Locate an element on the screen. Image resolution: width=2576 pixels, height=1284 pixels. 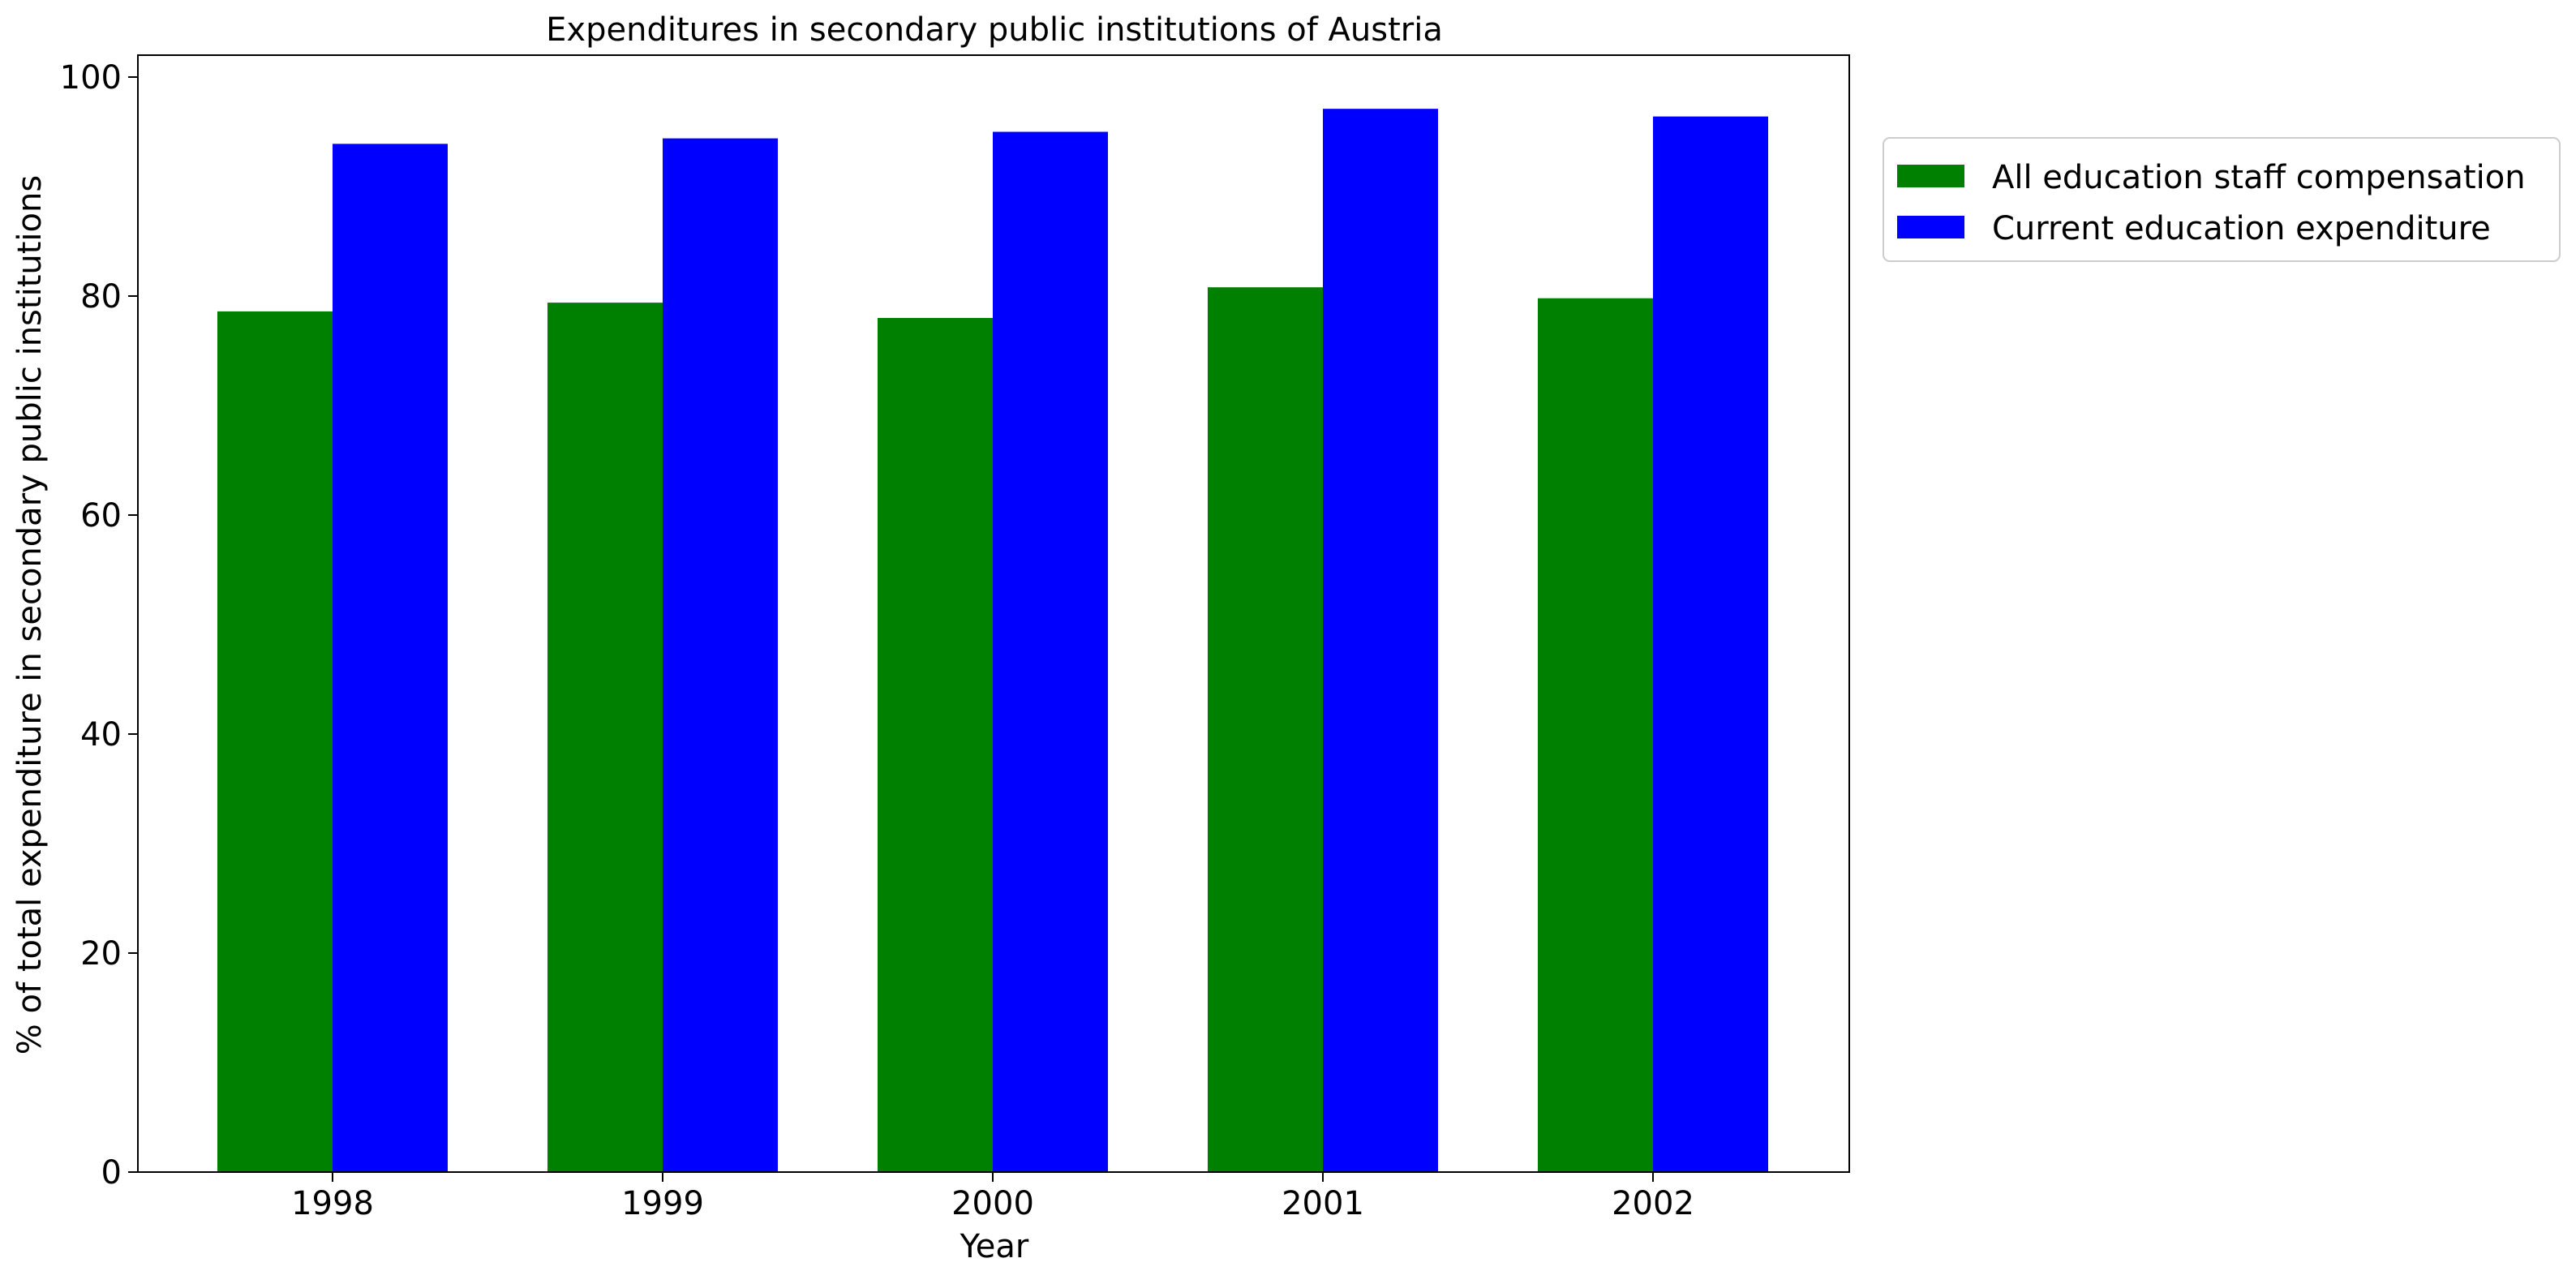
bar-staff-compensation-2000 is located at coordinates (935, 745).